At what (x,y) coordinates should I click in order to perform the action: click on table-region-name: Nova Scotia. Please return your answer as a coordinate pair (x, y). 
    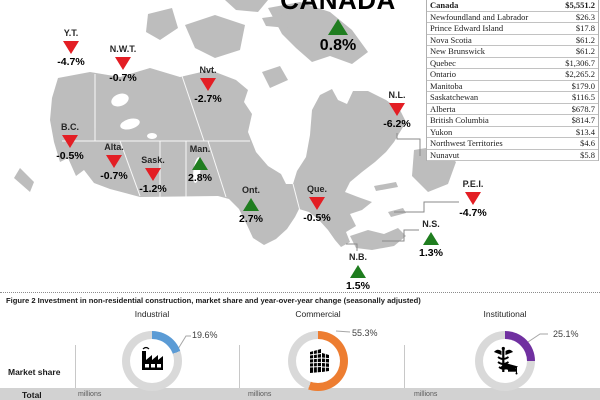
    Looking at the image, I should click on (451, 39).